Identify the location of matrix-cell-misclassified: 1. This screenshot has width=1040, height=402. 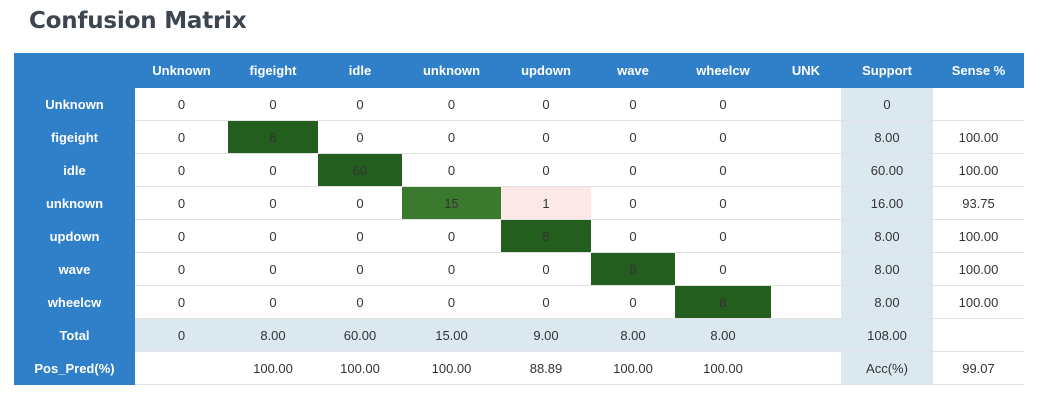
(546, 203).